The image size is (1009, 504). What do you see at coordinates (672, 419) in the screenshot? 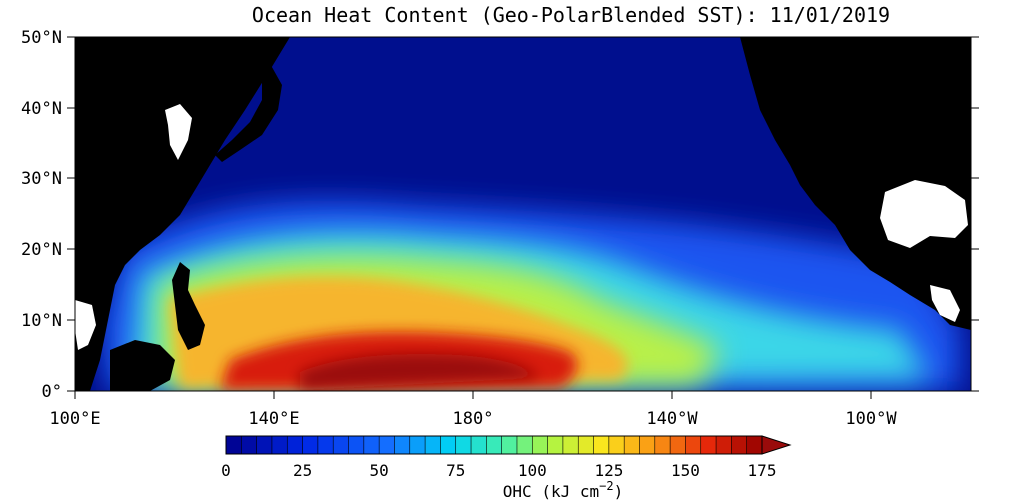
I see `lon-label-140w: 140°W` at bounding box center [672, 419].